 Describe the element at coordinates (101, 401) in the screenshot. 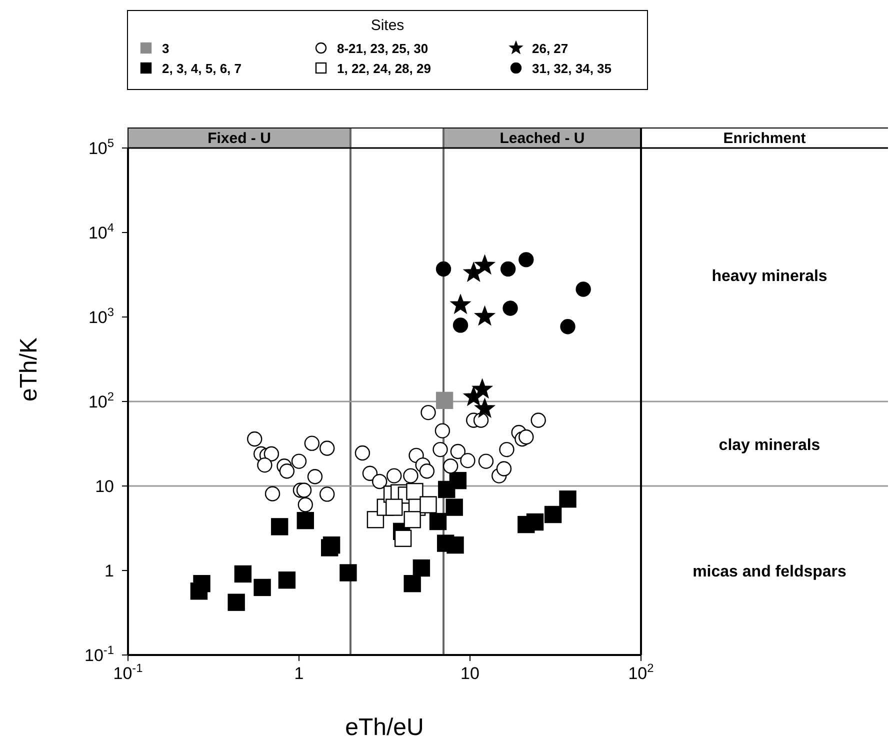

I see `y-tick-label: 10$^{2}$` at that location.